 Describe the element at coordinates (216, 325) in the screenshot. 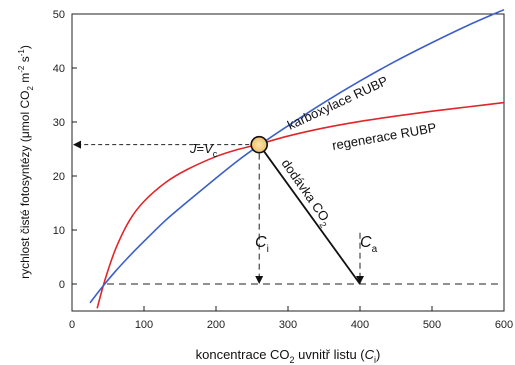

I see `x-tick-label: 200` at that location.